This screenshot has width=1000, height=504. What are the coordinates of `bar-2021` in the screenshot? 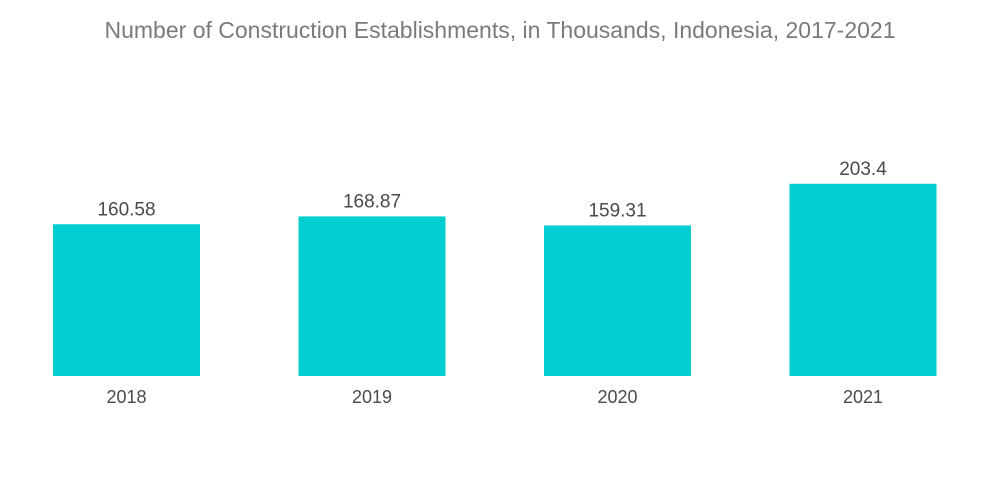 It's located at (863, 279).